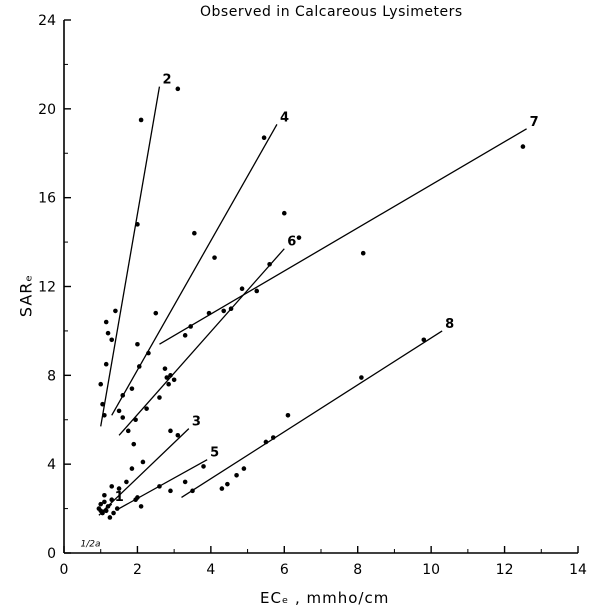 The width and height of the screenshot is (592, 615). I want to click on x-axis-label: ECₑ , mmho/cm, so click(325, 598).